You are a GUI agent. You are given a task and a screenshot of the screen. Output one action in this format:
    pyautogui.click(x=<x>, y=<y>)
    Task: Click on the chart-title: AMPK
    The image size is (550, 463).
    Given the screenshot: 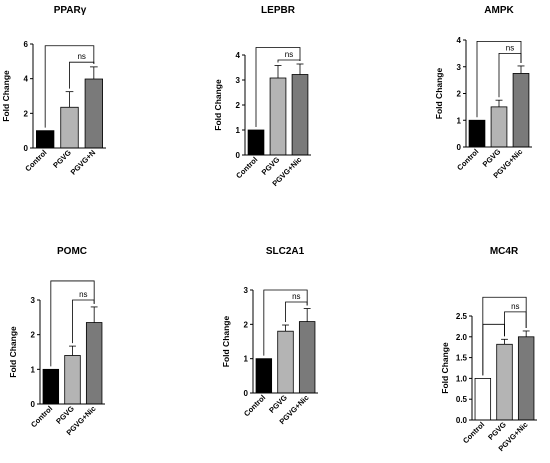 What is the action you would take?
    pyautogui.click(x=499, y=10)
    